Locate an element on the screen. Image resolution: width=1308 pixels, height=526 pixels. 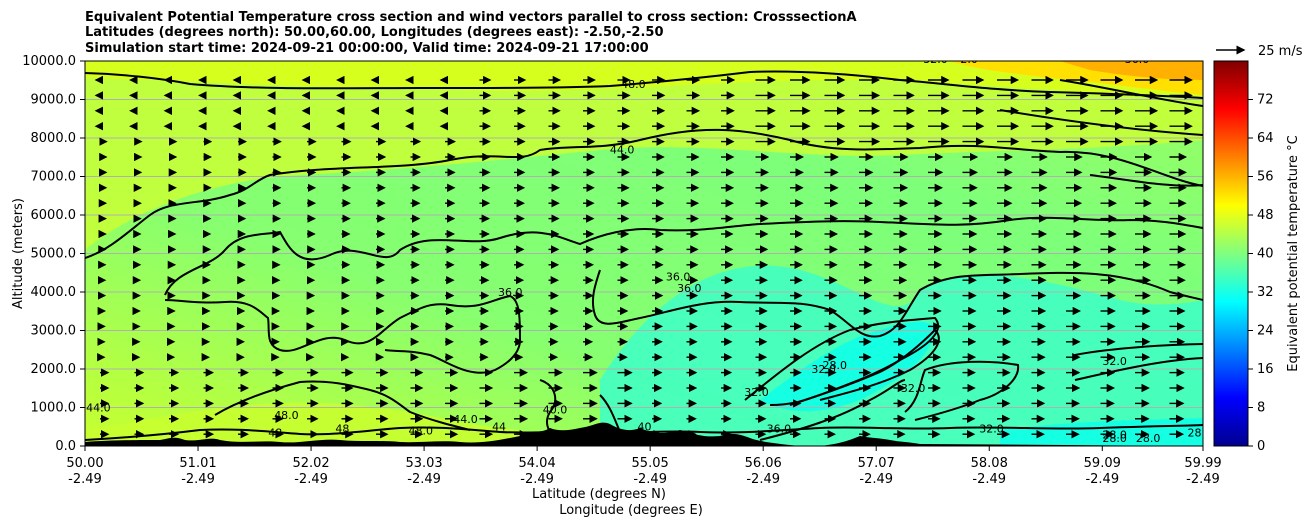
contour-48-surface is located at coordinates (342, 405).